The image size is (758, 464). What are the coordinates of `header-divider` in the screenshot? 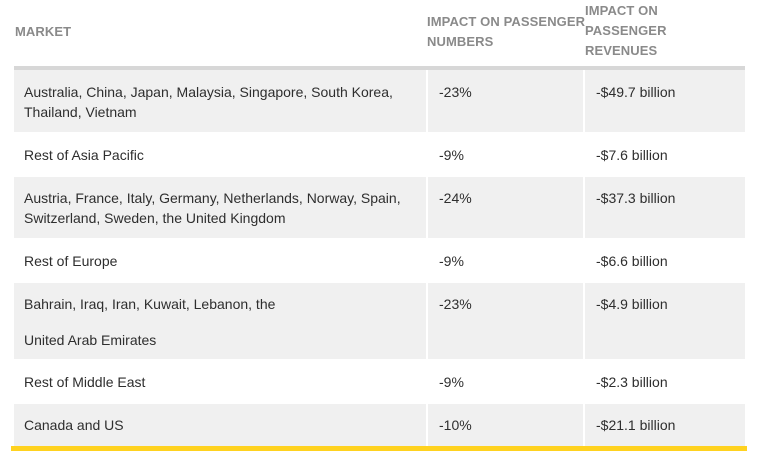 It's located at (379, 68).